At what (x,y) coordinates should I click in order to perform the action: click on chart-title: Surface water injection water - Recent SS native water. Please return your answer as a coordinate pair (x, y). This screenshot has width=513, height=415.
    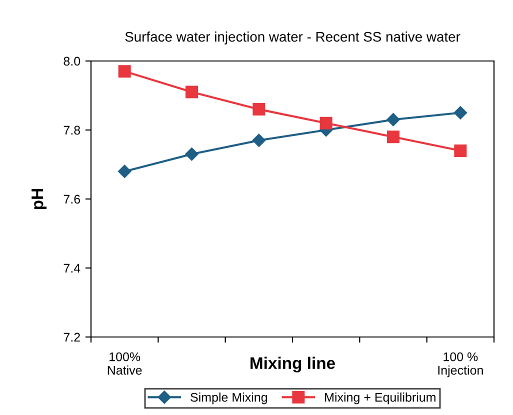
    Looking at the image, I should click on (292, 38).